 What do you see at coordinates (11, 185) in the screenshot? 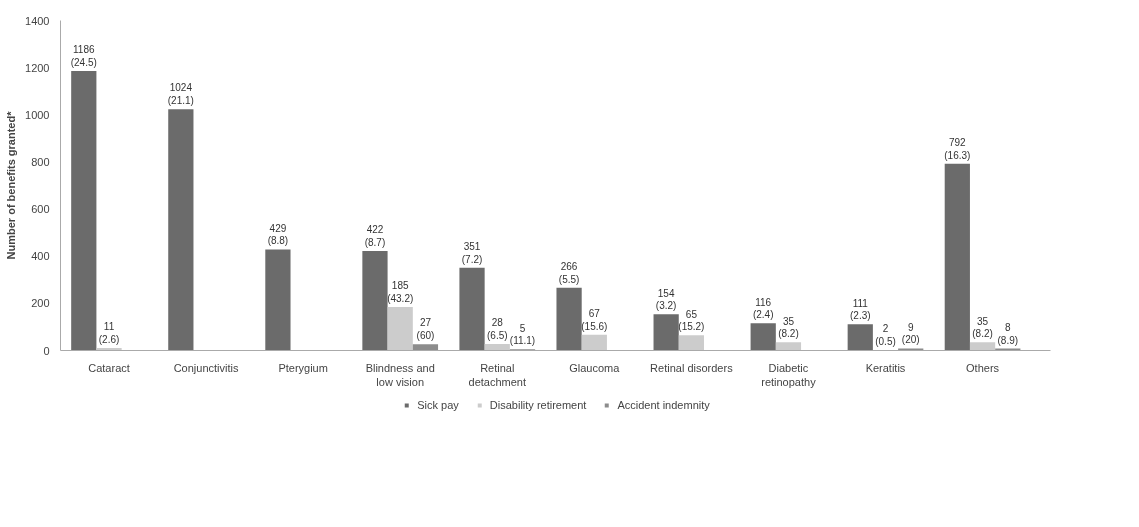
I see `y-axis-title: Number of benefits granted*` at bounding box center [11, 185].